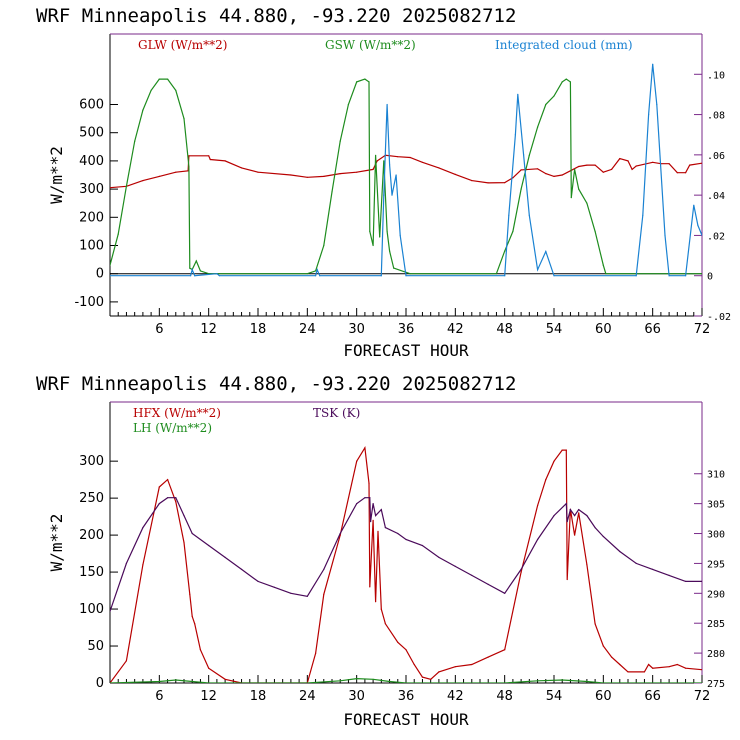 The height and width of the screenshot is (740, 740). What do you see at coordinates (652, 329) in the screenshot?
I see `x-tick-label: 66` at bounding box center [652, 329].